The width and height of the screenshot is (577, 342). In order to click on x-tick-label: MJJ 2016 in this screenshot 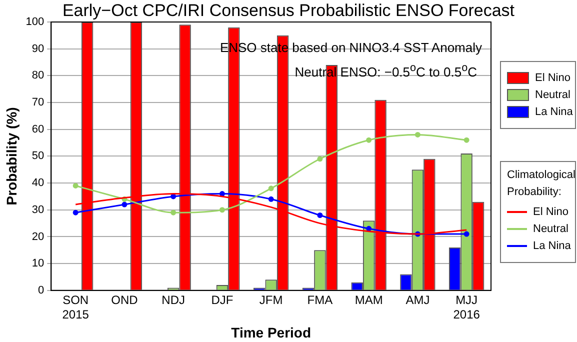, I will do `click(466, 307)`.